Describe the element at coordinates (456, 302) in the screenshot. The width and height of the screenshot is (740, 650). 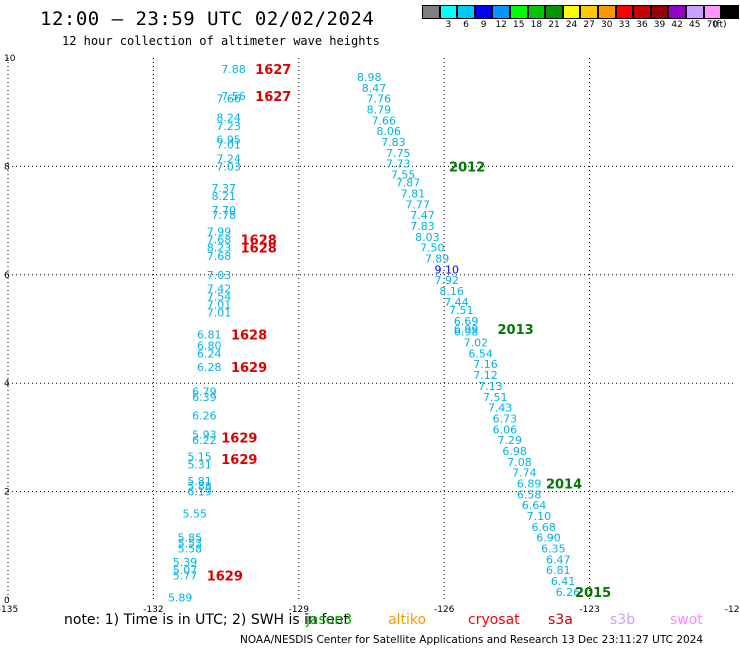
I see `data-label: 7.44` at that location.